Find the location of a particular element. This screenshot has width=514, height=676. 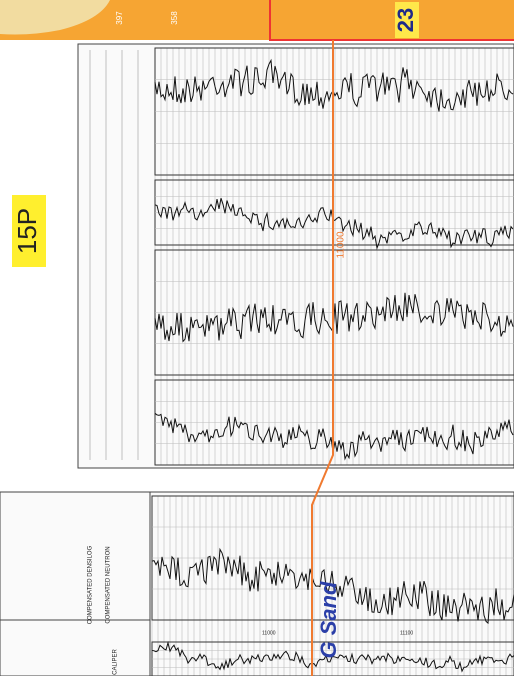

log-header: COMPENSATED NEUTRON is located at coordinates (109, 584).